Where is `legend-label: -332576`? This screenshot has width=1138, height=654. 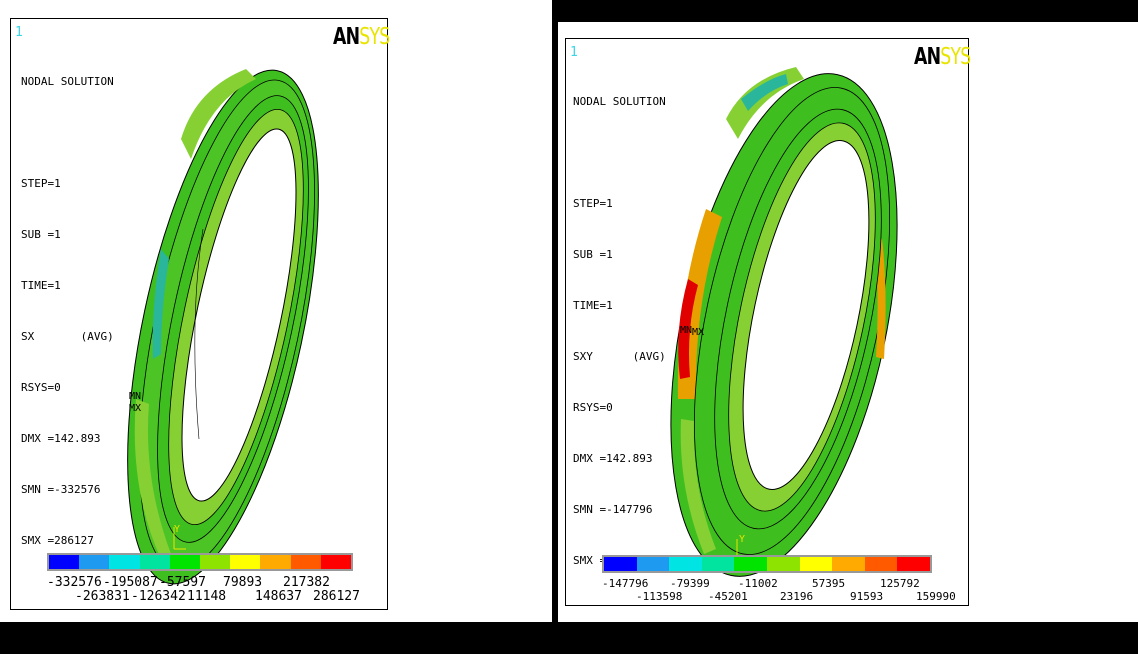 legend-label: -332576 is located at coordinates (74, 582).